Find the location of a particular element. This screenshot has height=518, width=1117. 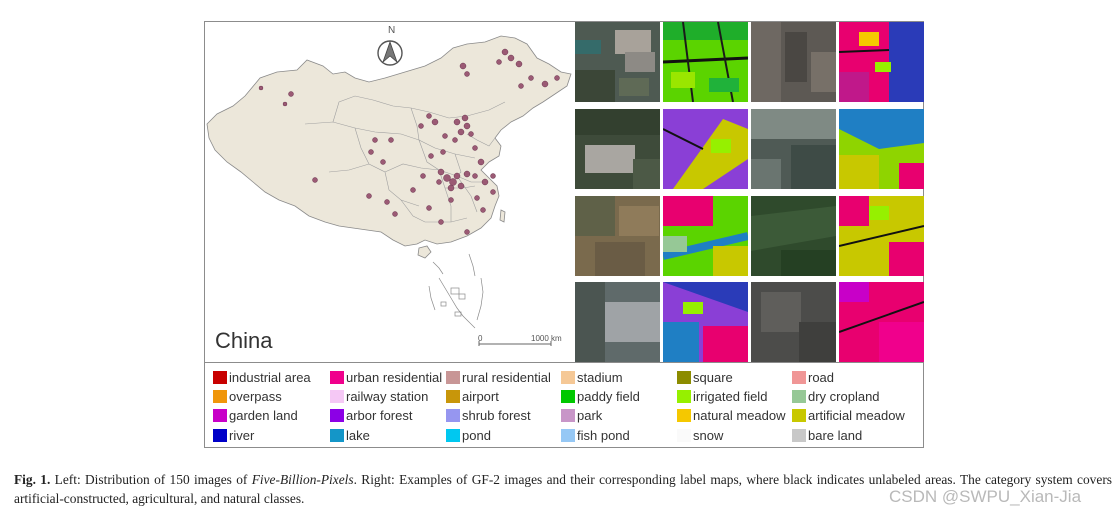

legend-item: river is located at coordinates (233, 435).